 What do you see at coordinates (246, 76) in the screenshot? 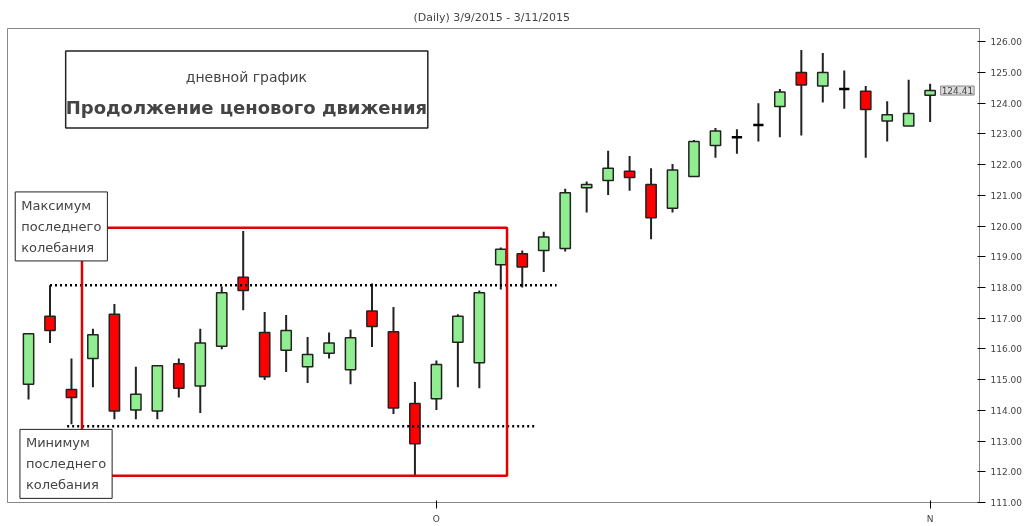
I see `annotation: дневной график` at bounding box center [246, 76].